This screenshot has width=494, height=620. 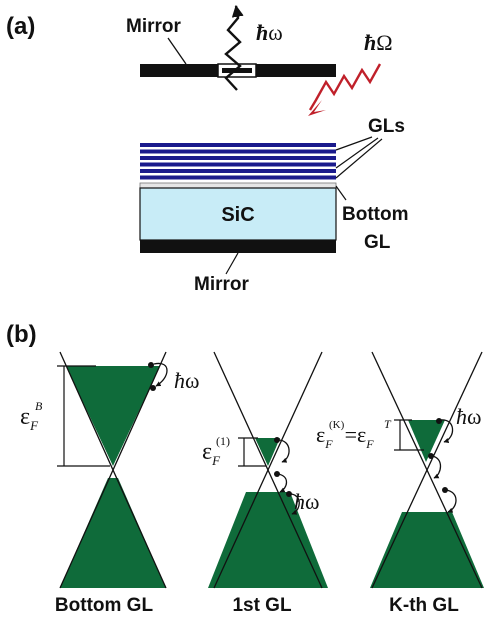 What do you see at coordinates (345, 436) in the screenshot?
I see `fermi-label-kth-gl: εF =εF` at bounding box center [345, 436].